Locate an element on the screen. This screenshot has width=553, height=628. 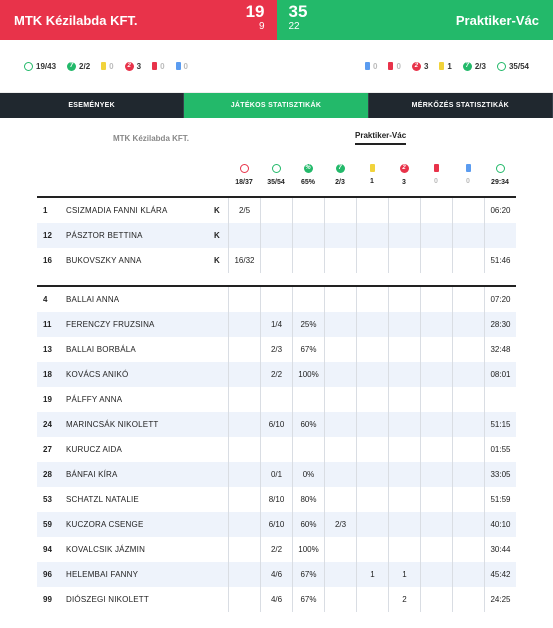
yellow-card-icon is located at coordinates (104, 66).